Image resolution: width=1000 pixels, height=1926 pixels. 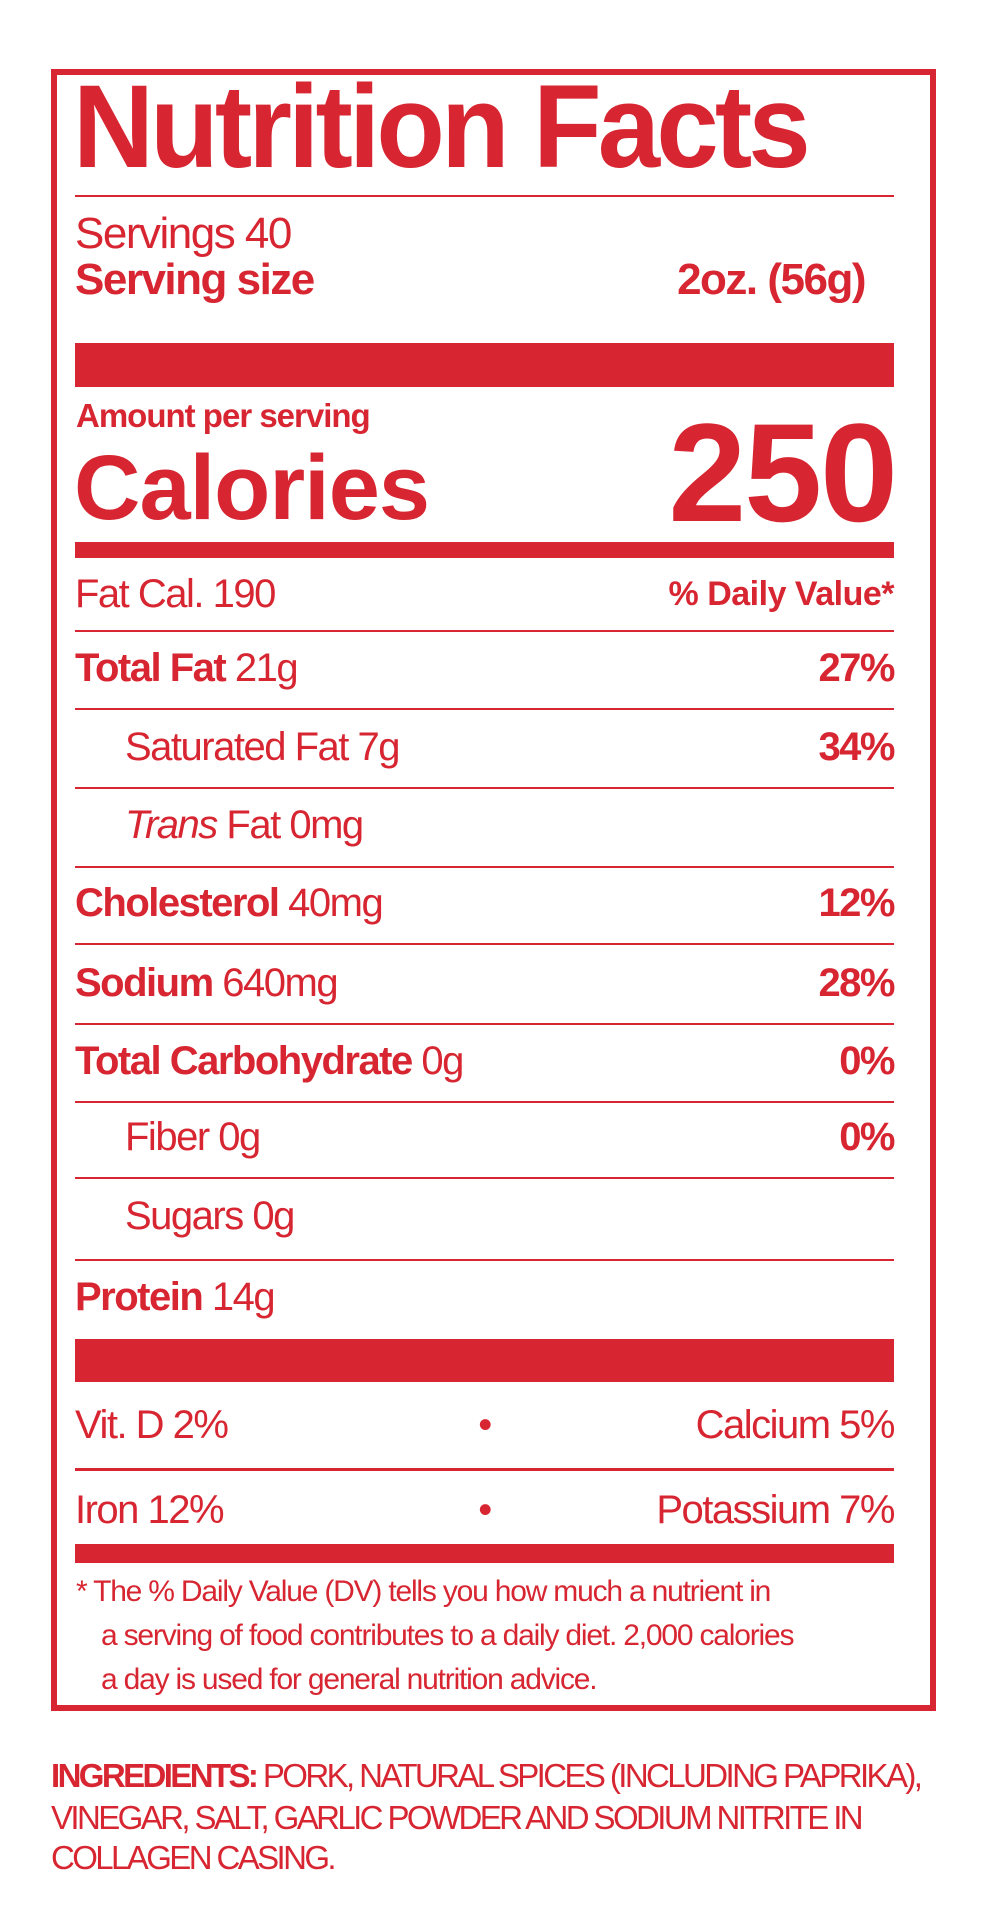 I want to click on nutrient-name: Cholesterol, so click(x=177, y=903).